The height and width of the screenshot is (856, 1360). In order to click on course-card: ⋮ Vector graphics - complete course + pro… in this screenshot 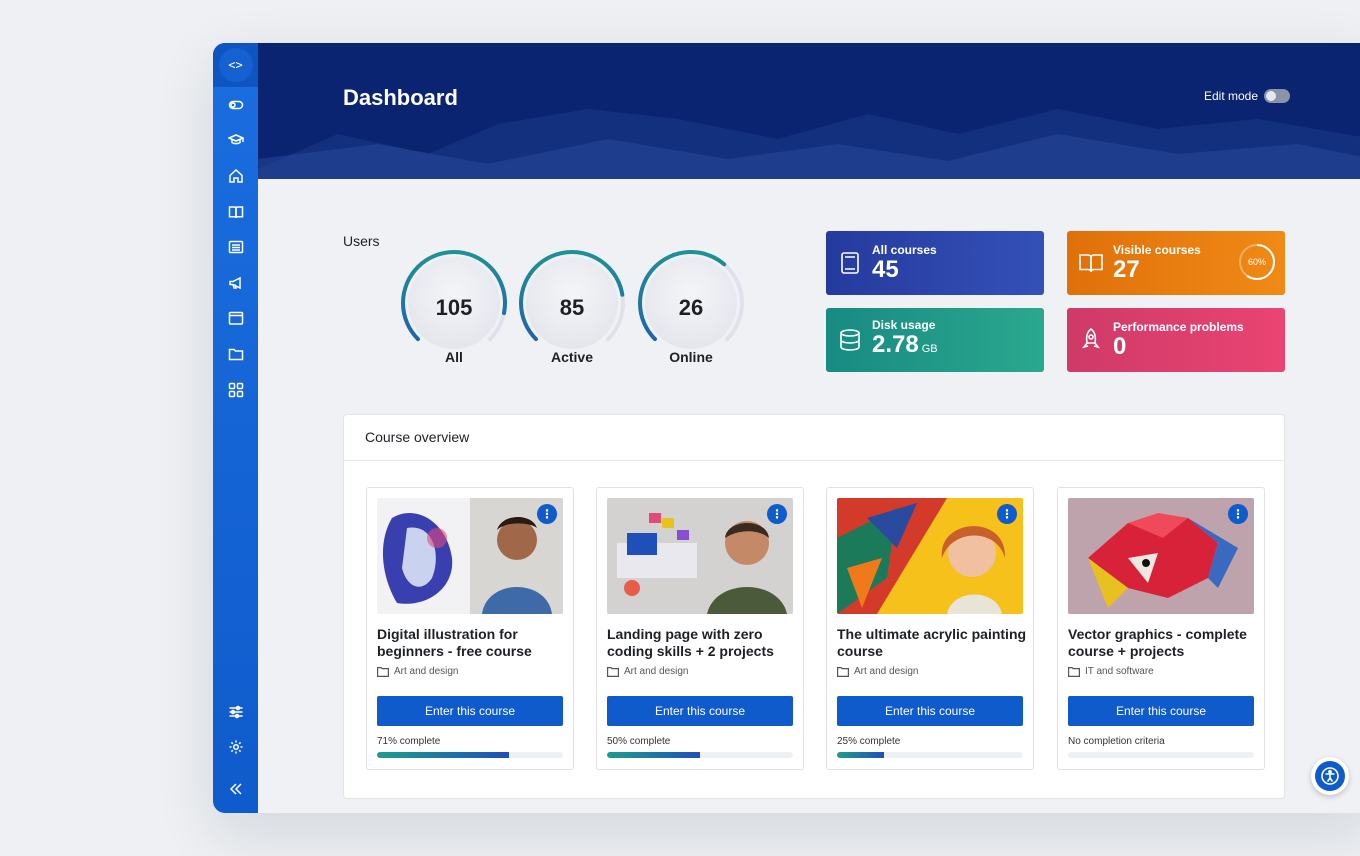, I will do `click(1161, 628)`.